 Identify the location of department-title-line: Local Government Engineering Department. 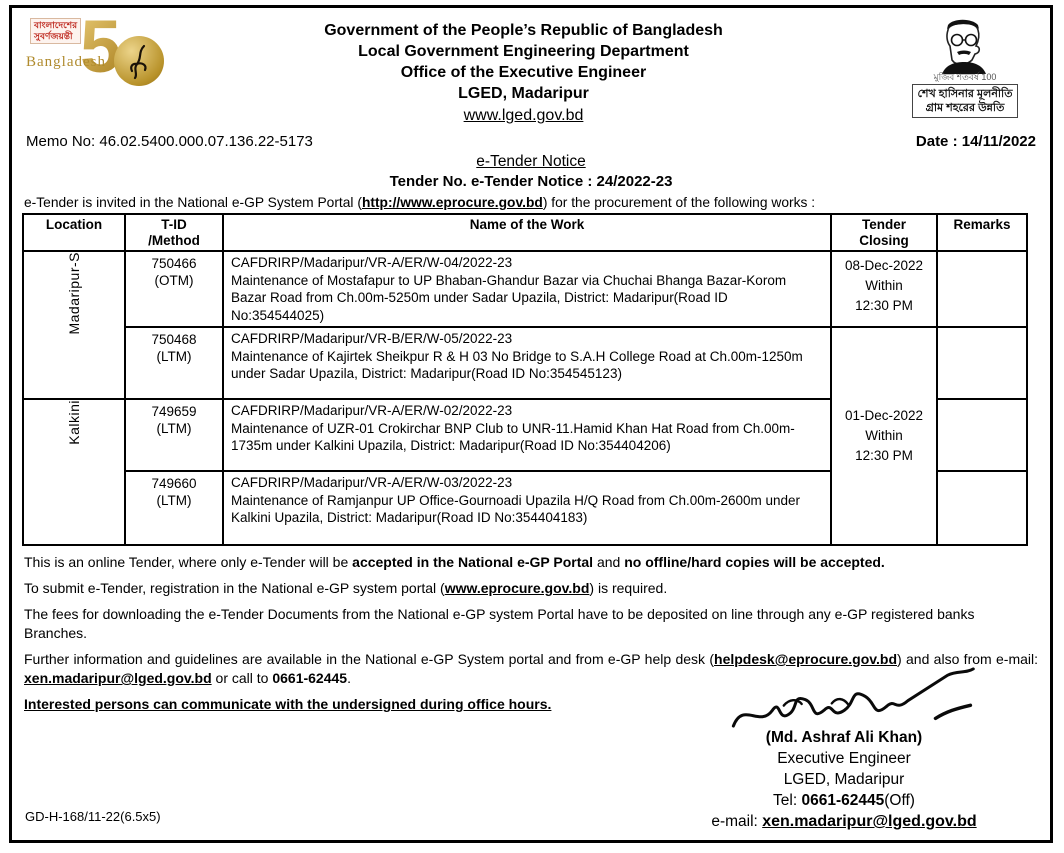
(523, 51).